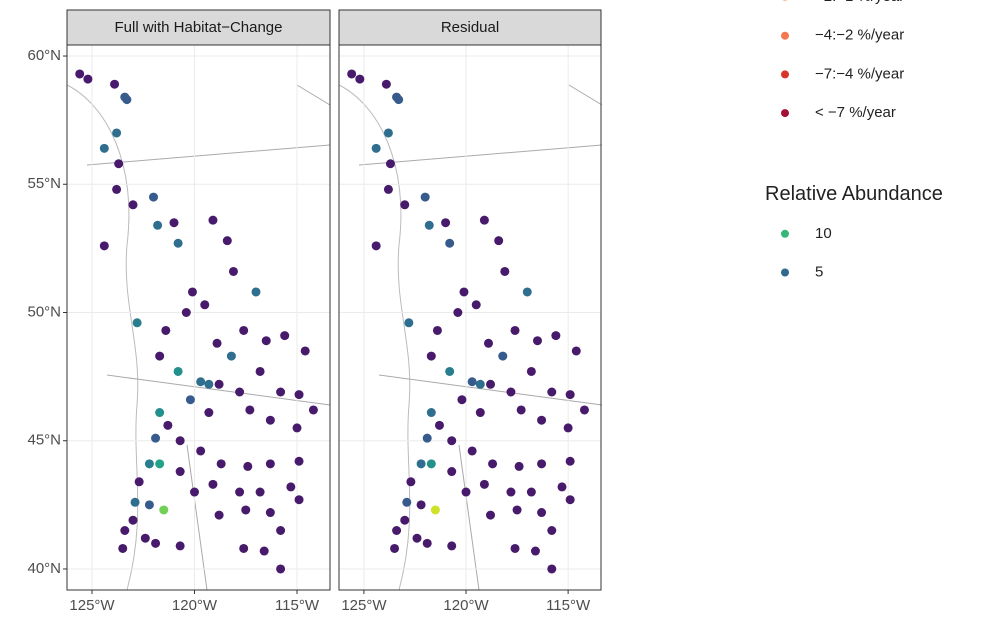 Image resolution: width=984 pixels, height=623 pixels. What do you see at coordinates (859, 2) in the screenshot?
I see `legend-label: −2:−1 %/year` at bounding box center [859, 2].